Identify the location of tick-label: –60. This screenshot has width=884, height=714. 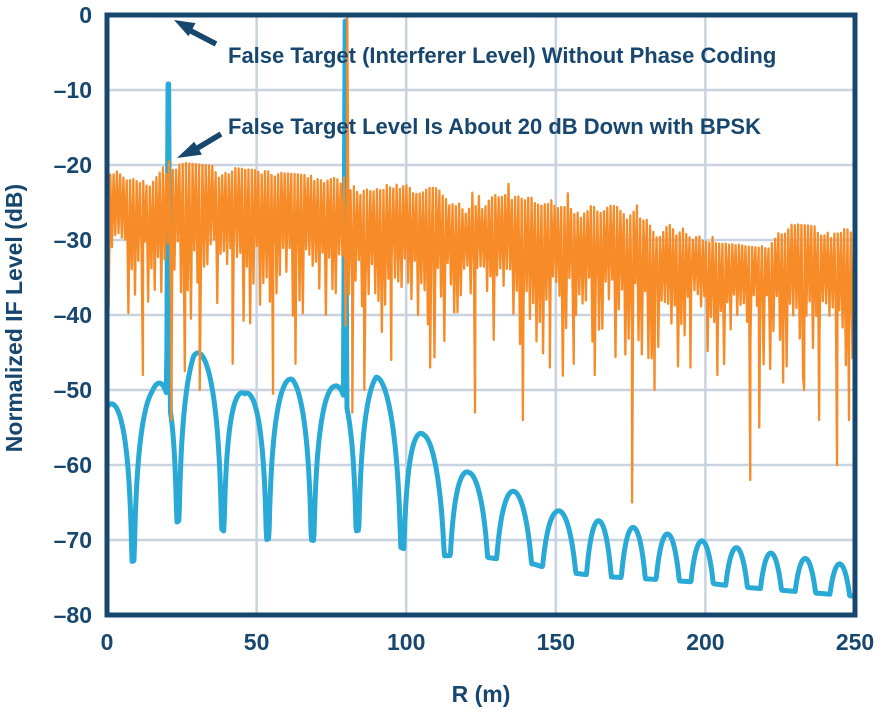
(73, 465).